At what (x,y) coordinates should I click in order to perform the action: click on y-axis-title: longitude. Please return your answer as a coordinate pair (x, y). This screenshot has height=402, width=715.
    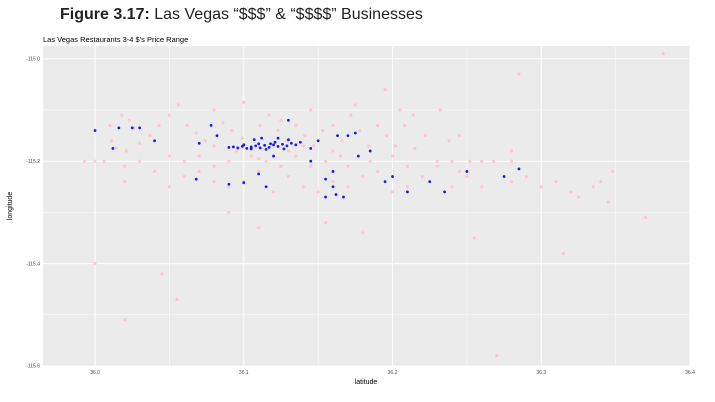
    Looking at the image, I should click on (10, 206).